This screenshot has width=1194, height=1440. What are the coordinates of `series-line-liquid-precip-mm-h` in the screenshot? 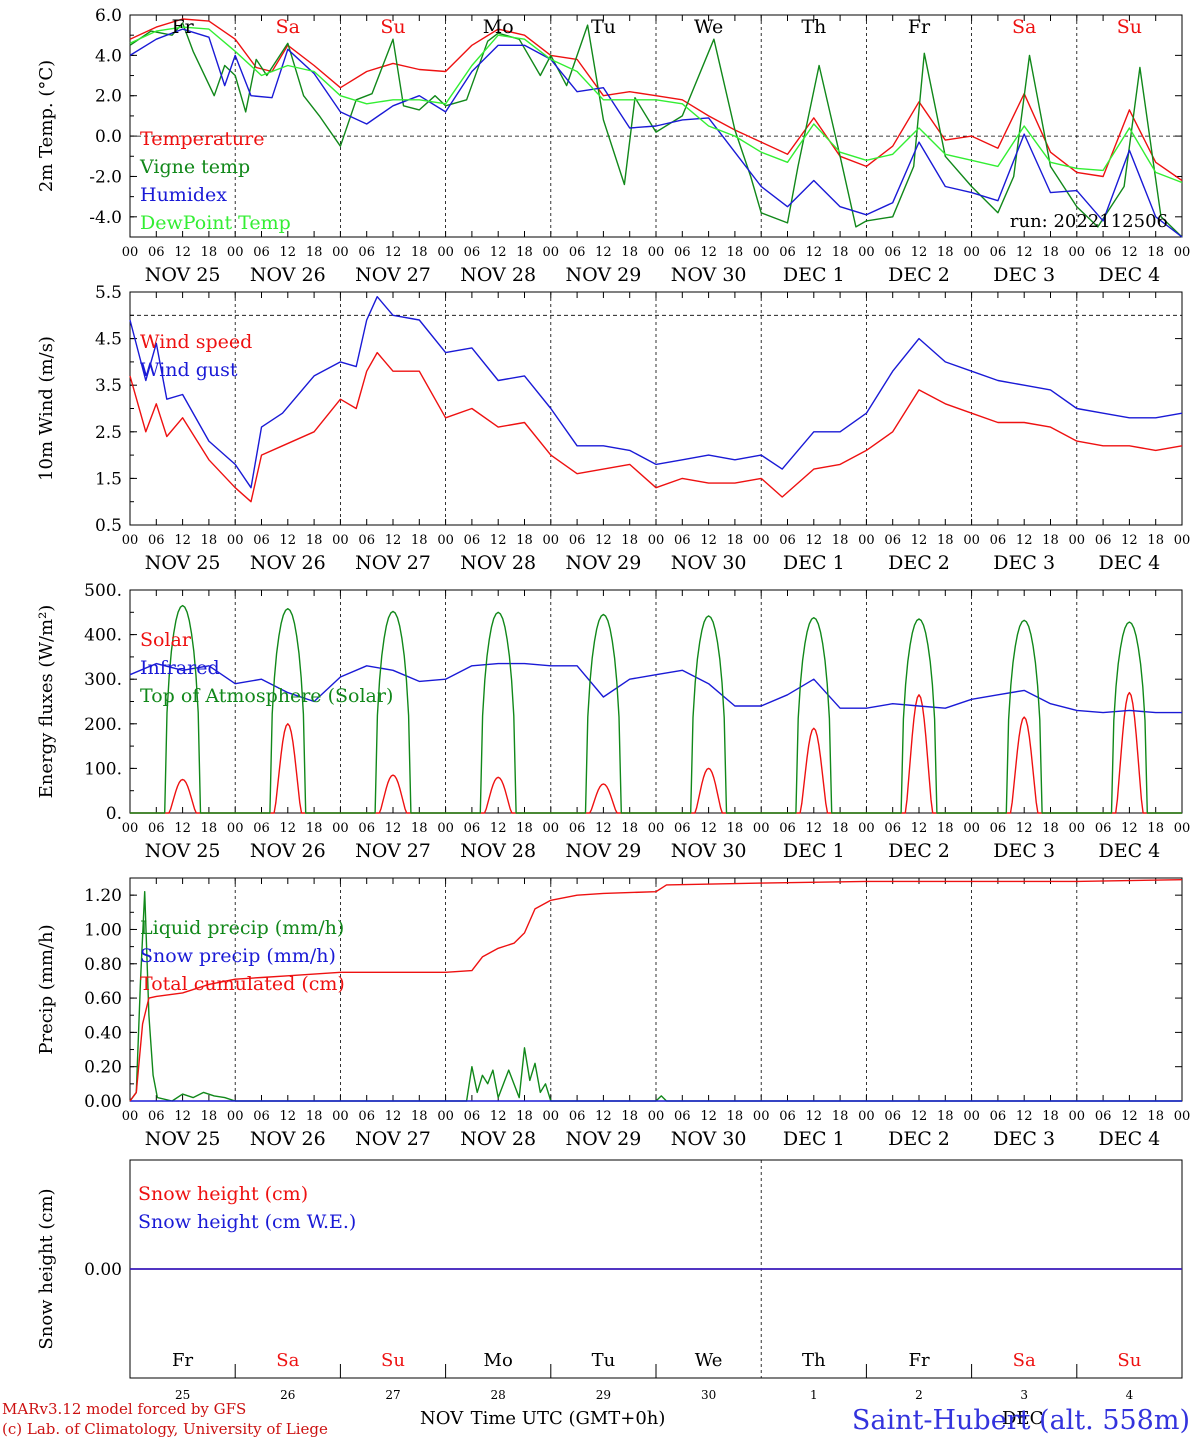 It's located at (655, 996).